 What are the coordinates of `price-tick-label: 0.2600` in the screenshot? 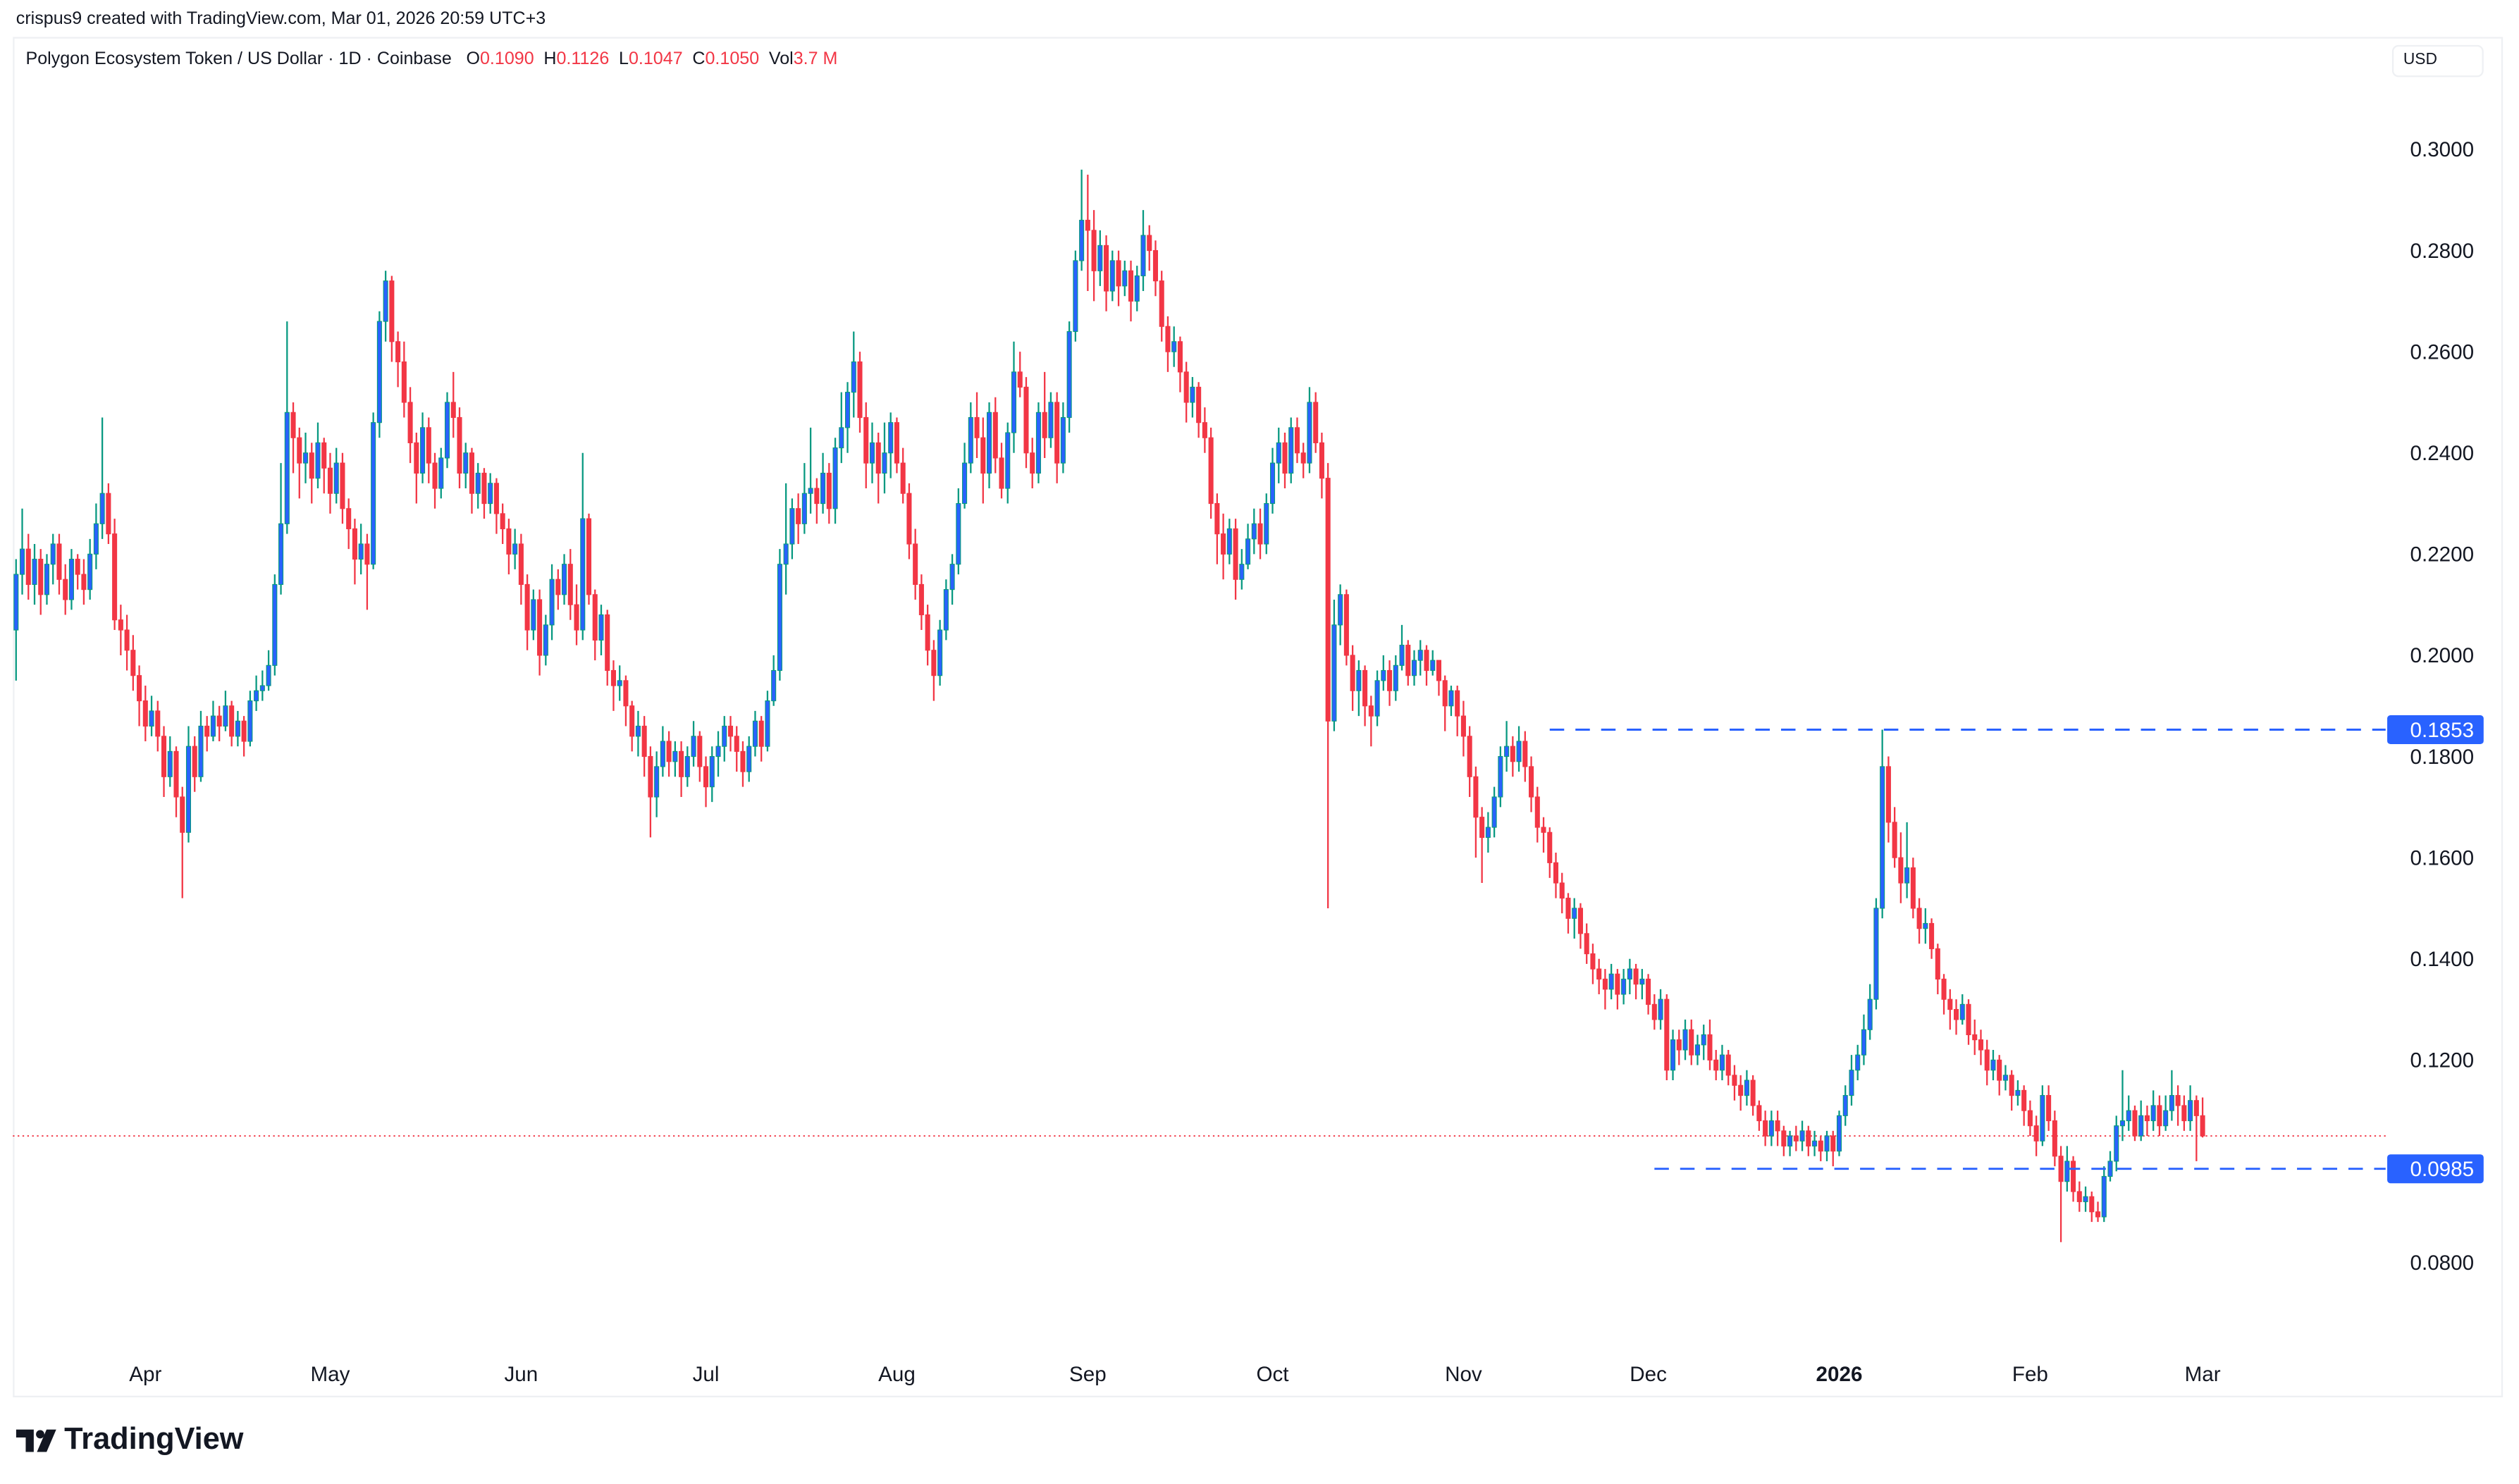 It's located at (2442, 352).